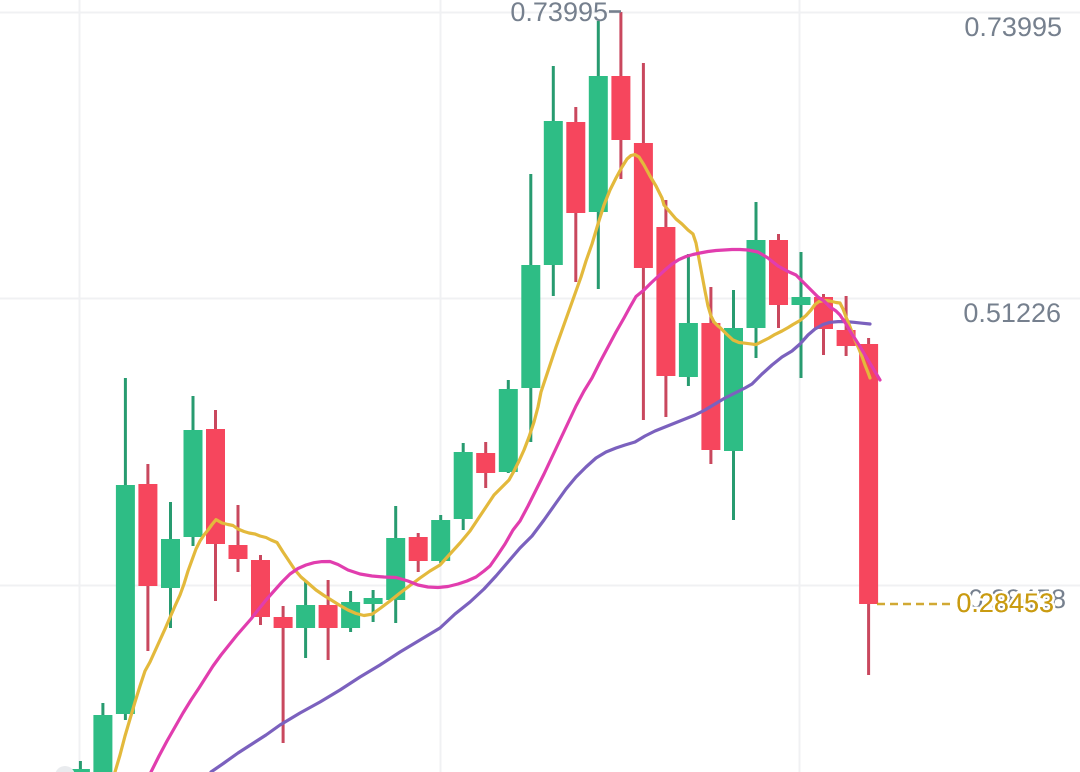  I want to click on svg-text: 0.28458, so click(1017, 599).